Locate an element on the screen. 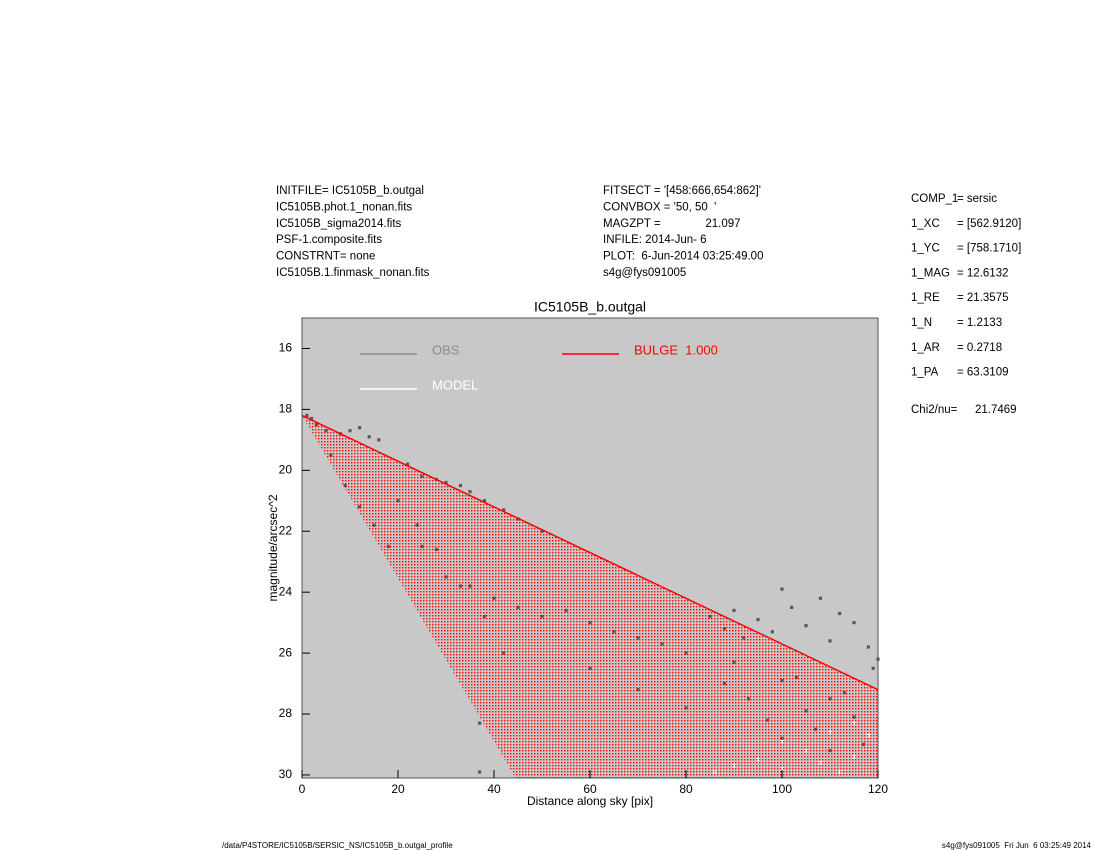  param-value: = 0.2718 is located at coordinates (979, 348).